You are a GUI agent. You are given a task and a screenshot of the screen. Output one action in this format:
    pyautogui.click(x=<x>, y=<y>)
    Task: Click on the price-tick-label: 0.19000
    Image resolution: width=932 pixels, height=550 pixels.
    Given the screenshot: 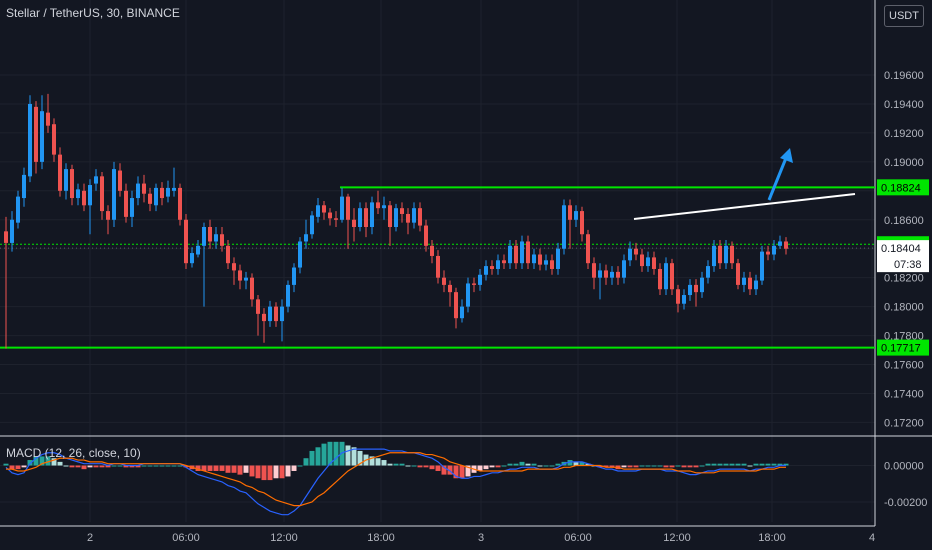 What is the action you would take?
    pyautogui.click(x=904, y=163)
    